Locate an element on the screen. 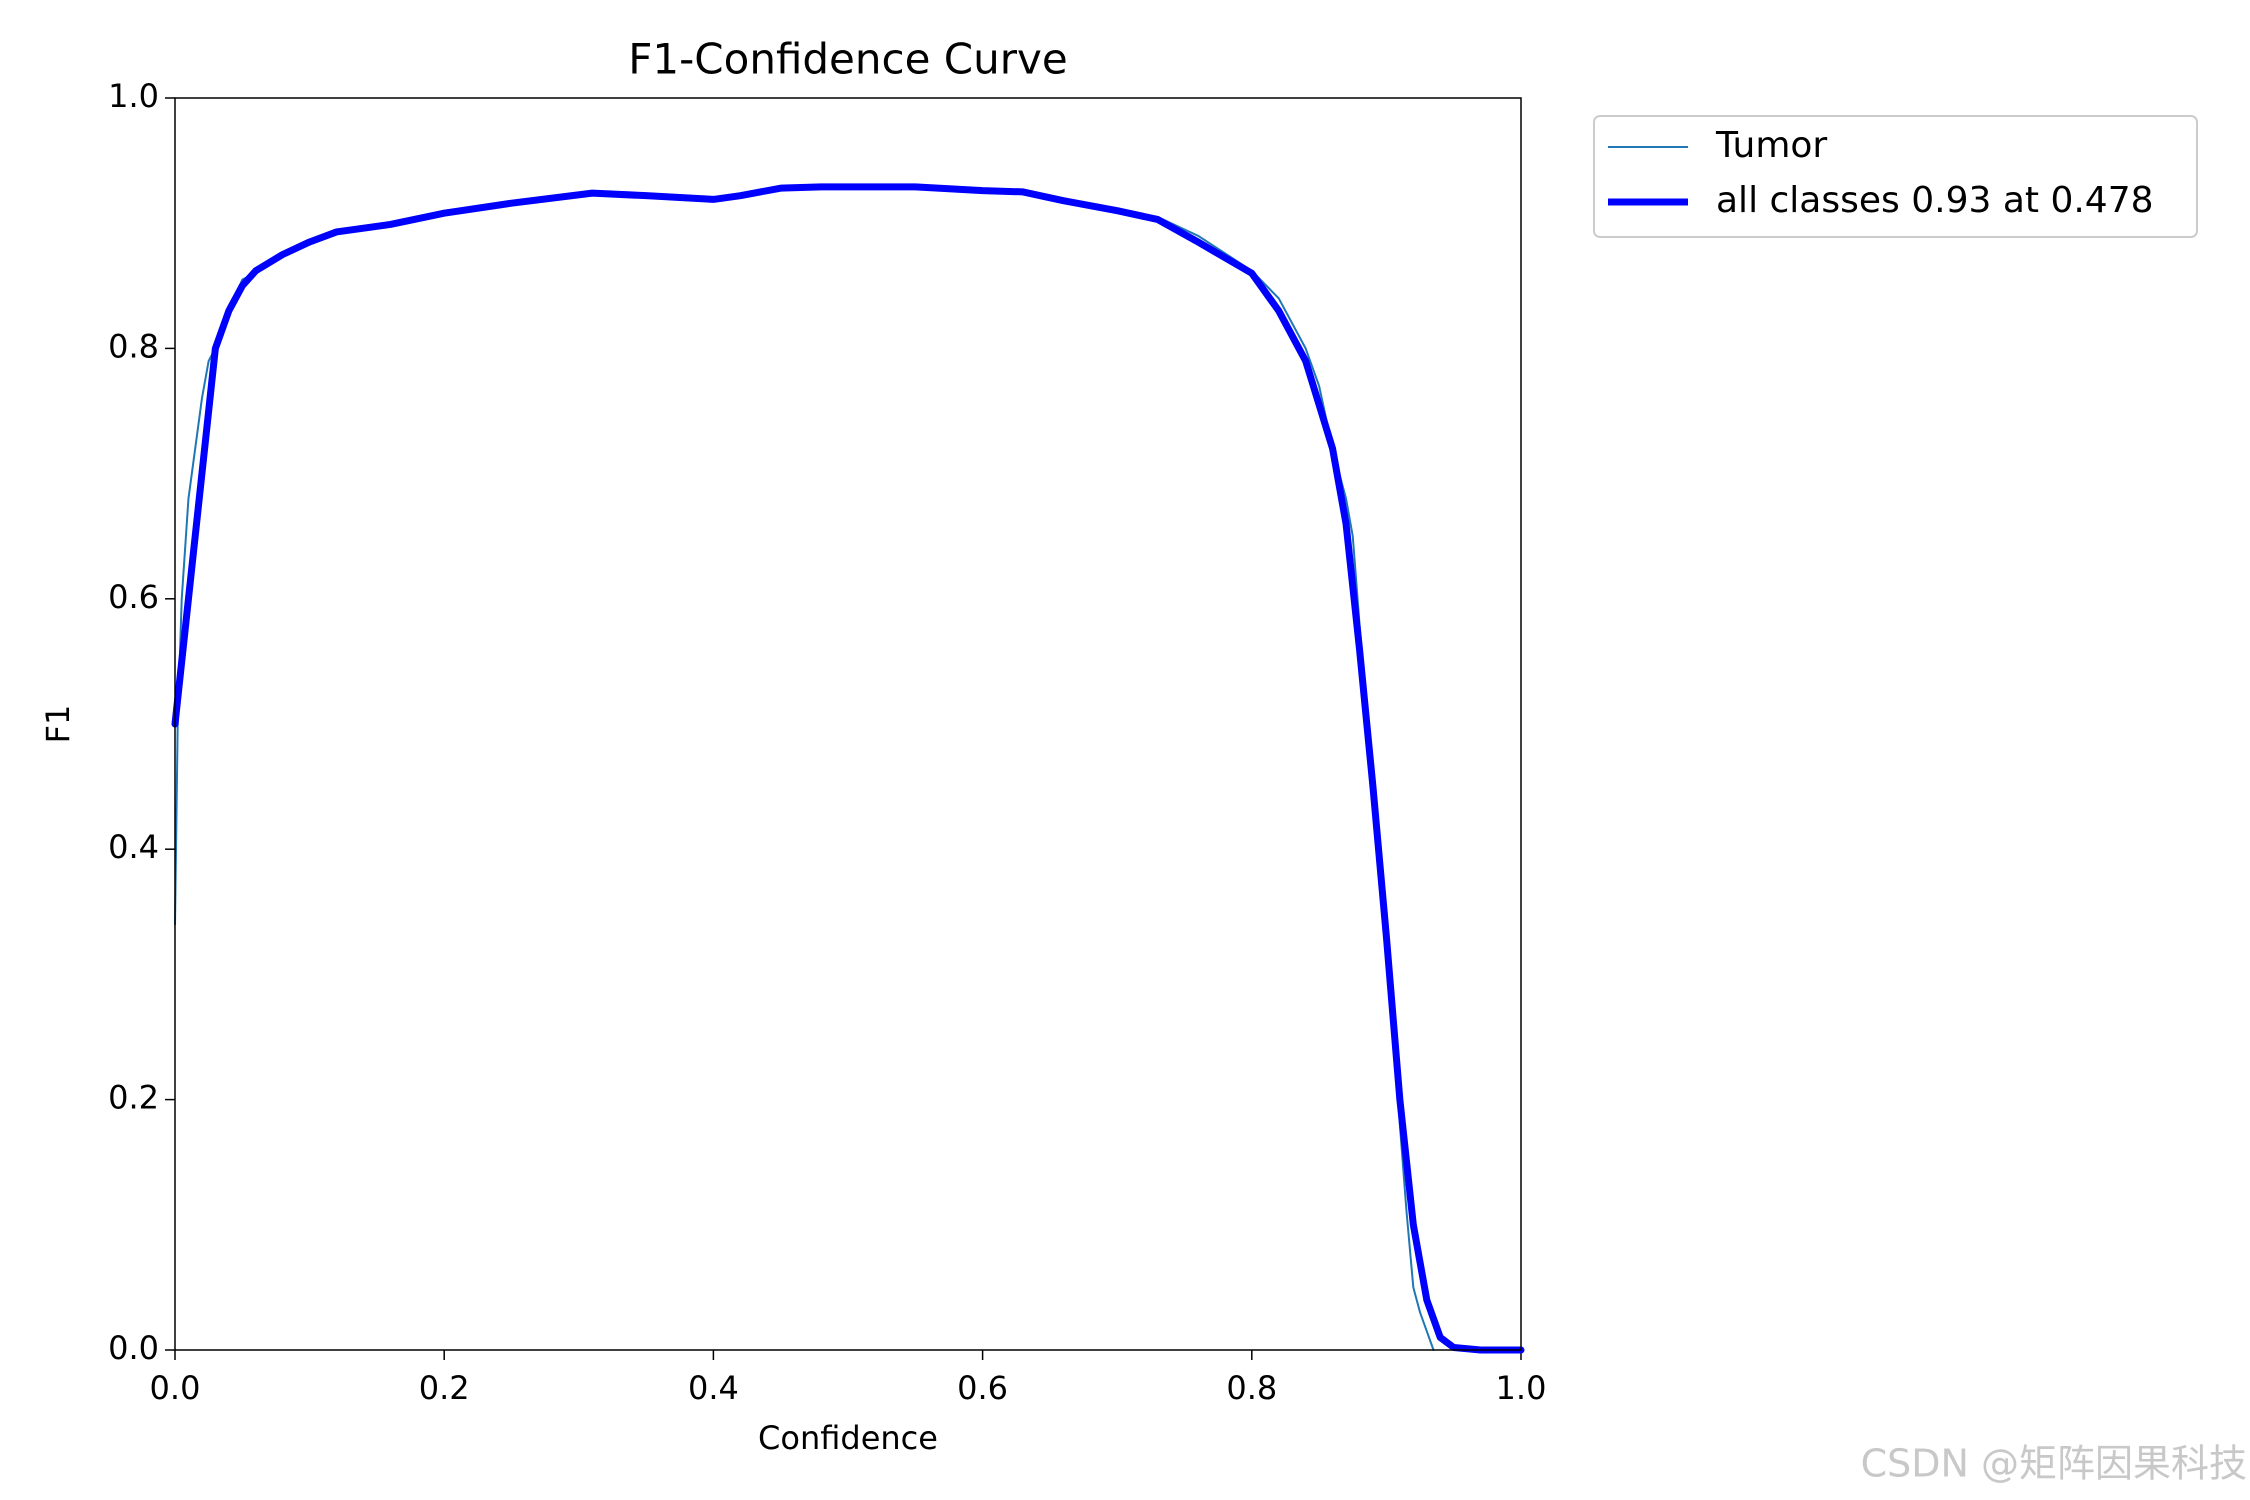 The width and height of the screenshot is (2250, 1500). y-tick-label: 0.6 is located at coordinates (133, 597).